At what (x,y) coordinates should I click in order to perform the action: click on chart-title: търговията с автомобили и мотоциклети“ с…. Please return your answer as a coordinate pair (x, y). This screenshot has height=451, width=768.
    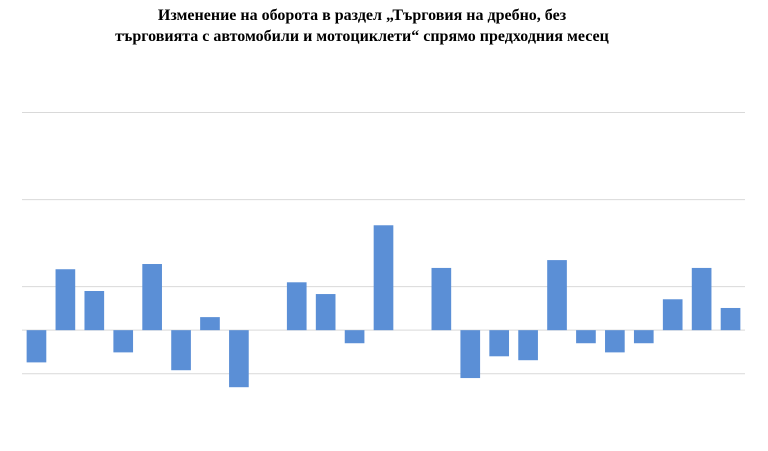
    Looking at the image, I should click on (362, 36).